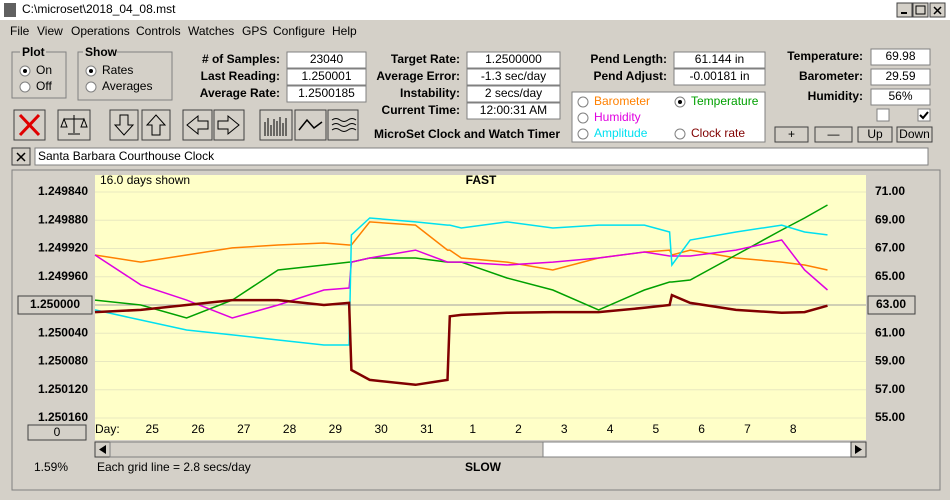 The height and width of the screenshot is (500, 950). What do you see at coordinates (198, 429) in the screenshot?
I see `x-tick-label: 26` at bounding box center [198, 429].